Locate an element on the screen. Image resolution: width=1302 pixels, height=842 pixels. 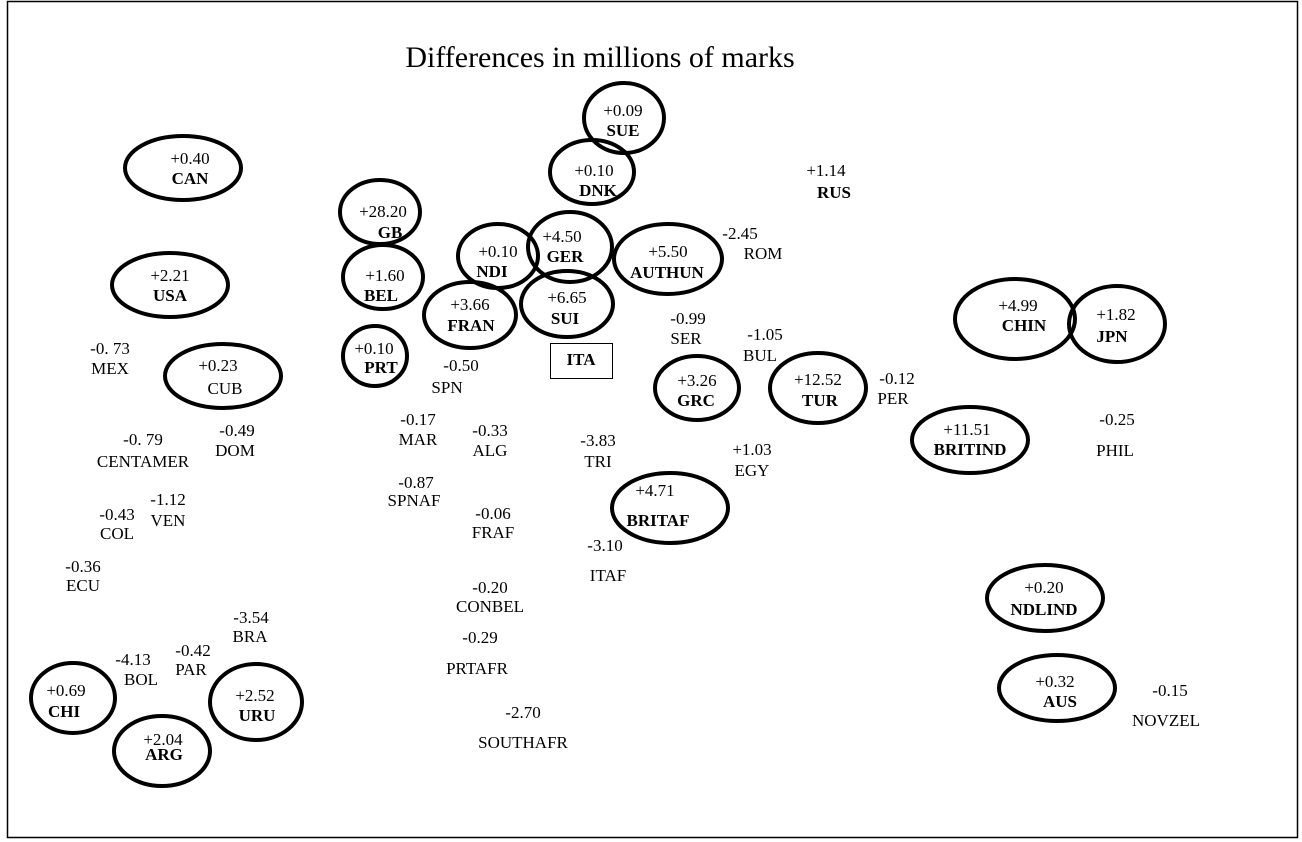
node-value: +4.71 is located at coordinates (654, 490).